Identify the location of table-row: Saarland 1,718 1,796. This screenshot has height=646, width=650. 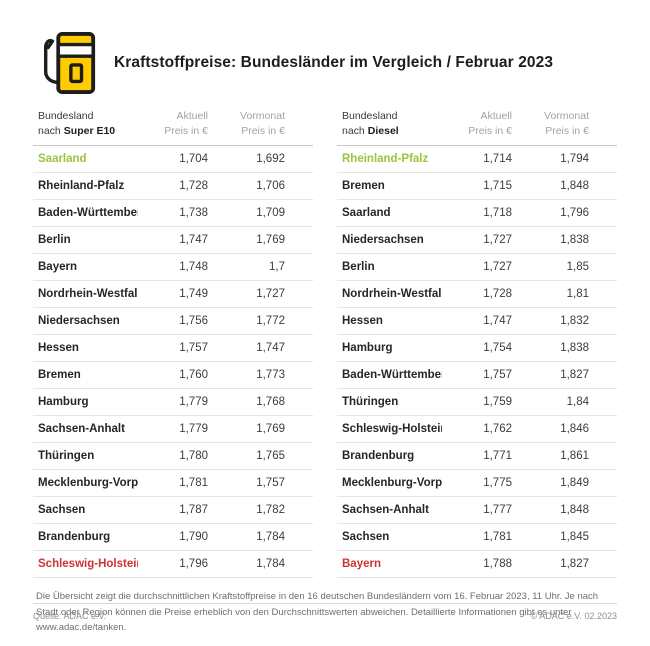
(477, 214).